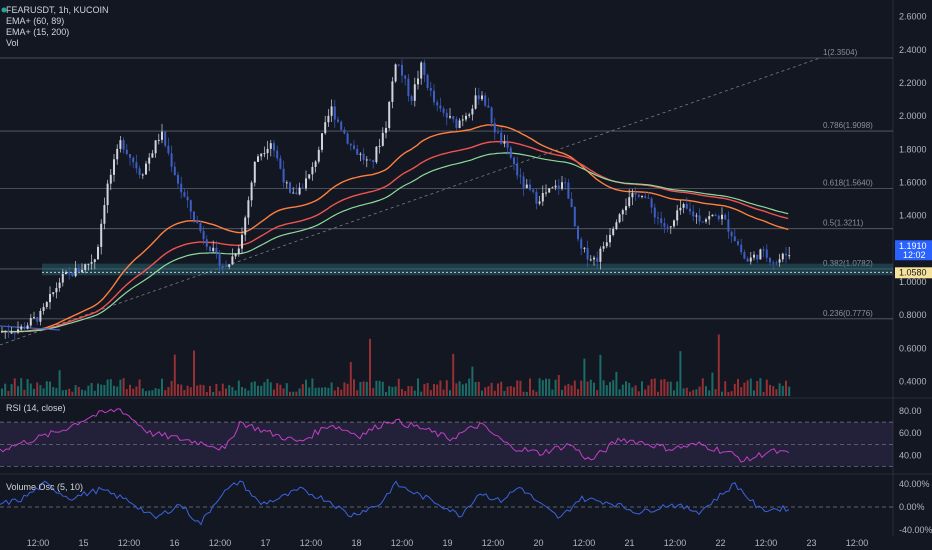 The height and width of the screenshot is (550, 932). Describe the element at coordinates (914, 484) in the screenshot. I see `volosc-tick-label: 40.00%` at that location.